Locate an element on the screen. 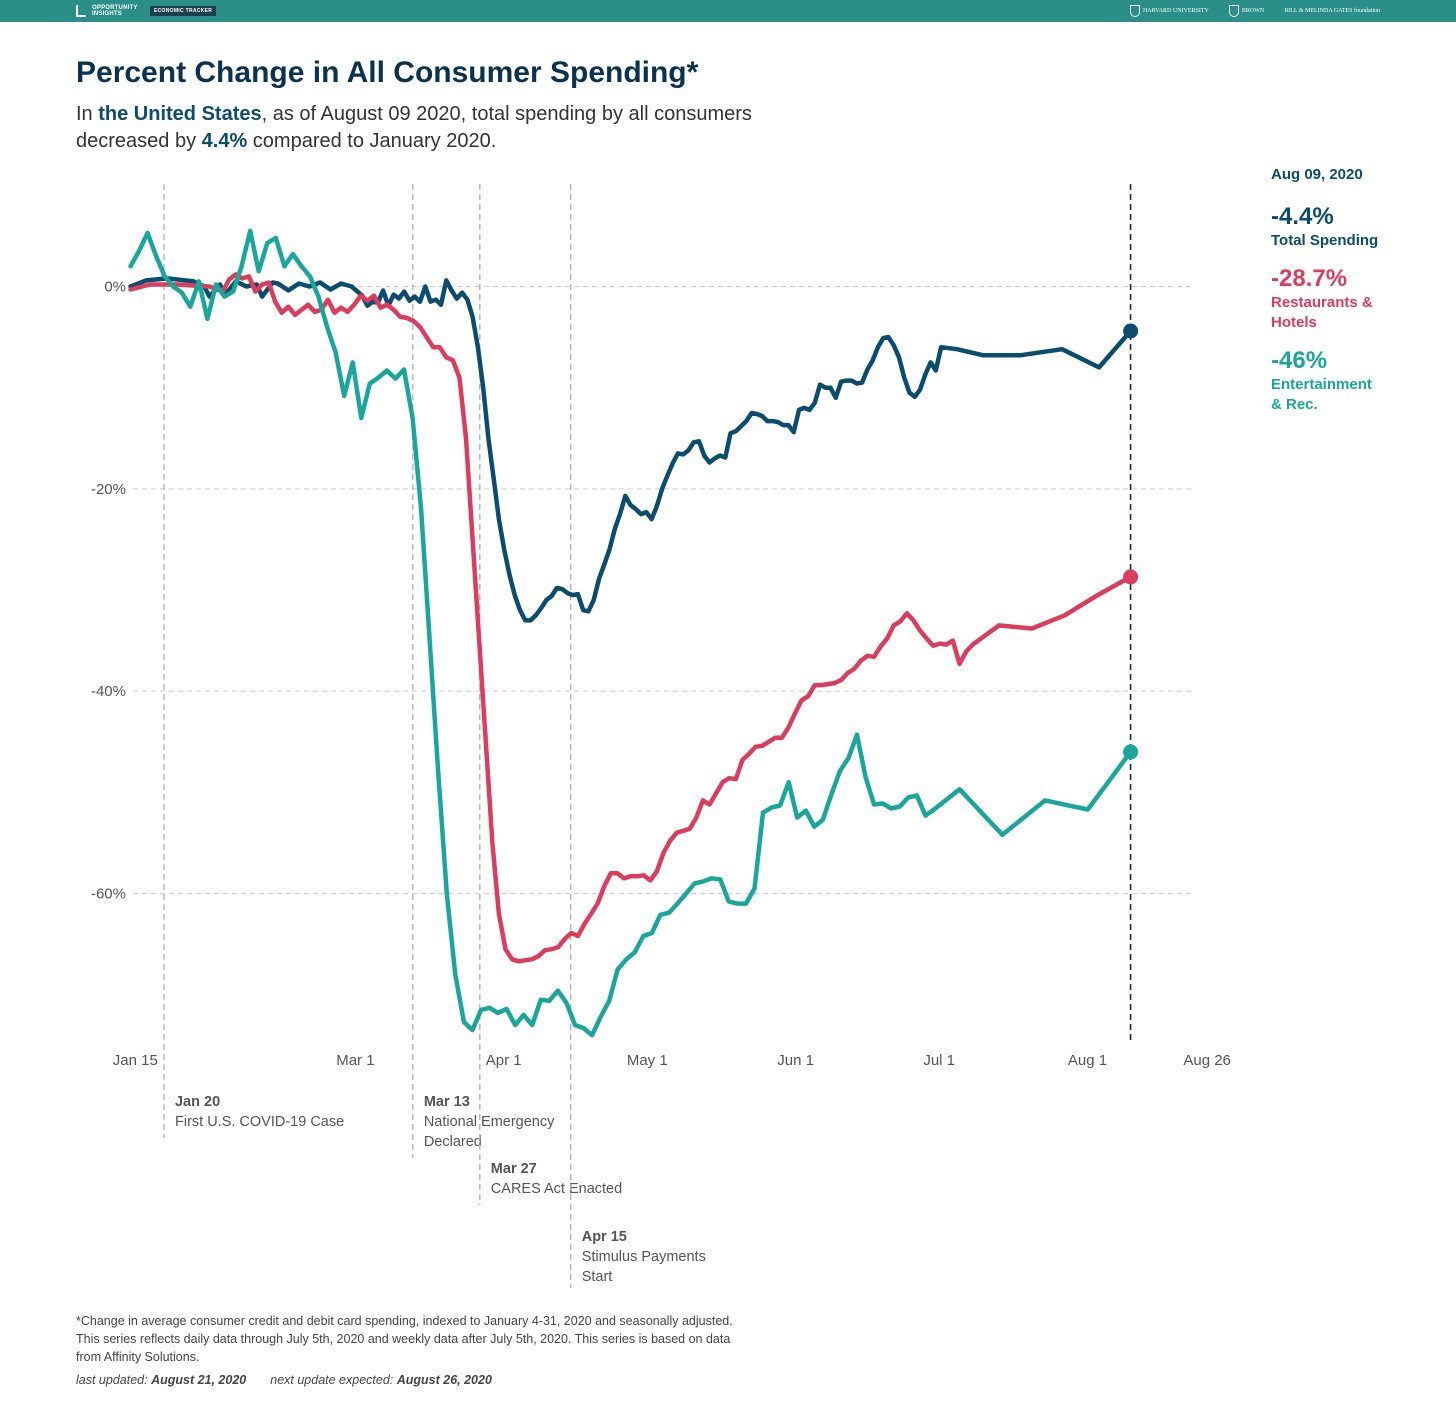  next-update-label: next update expected: is located at coordinates (333, 1380).